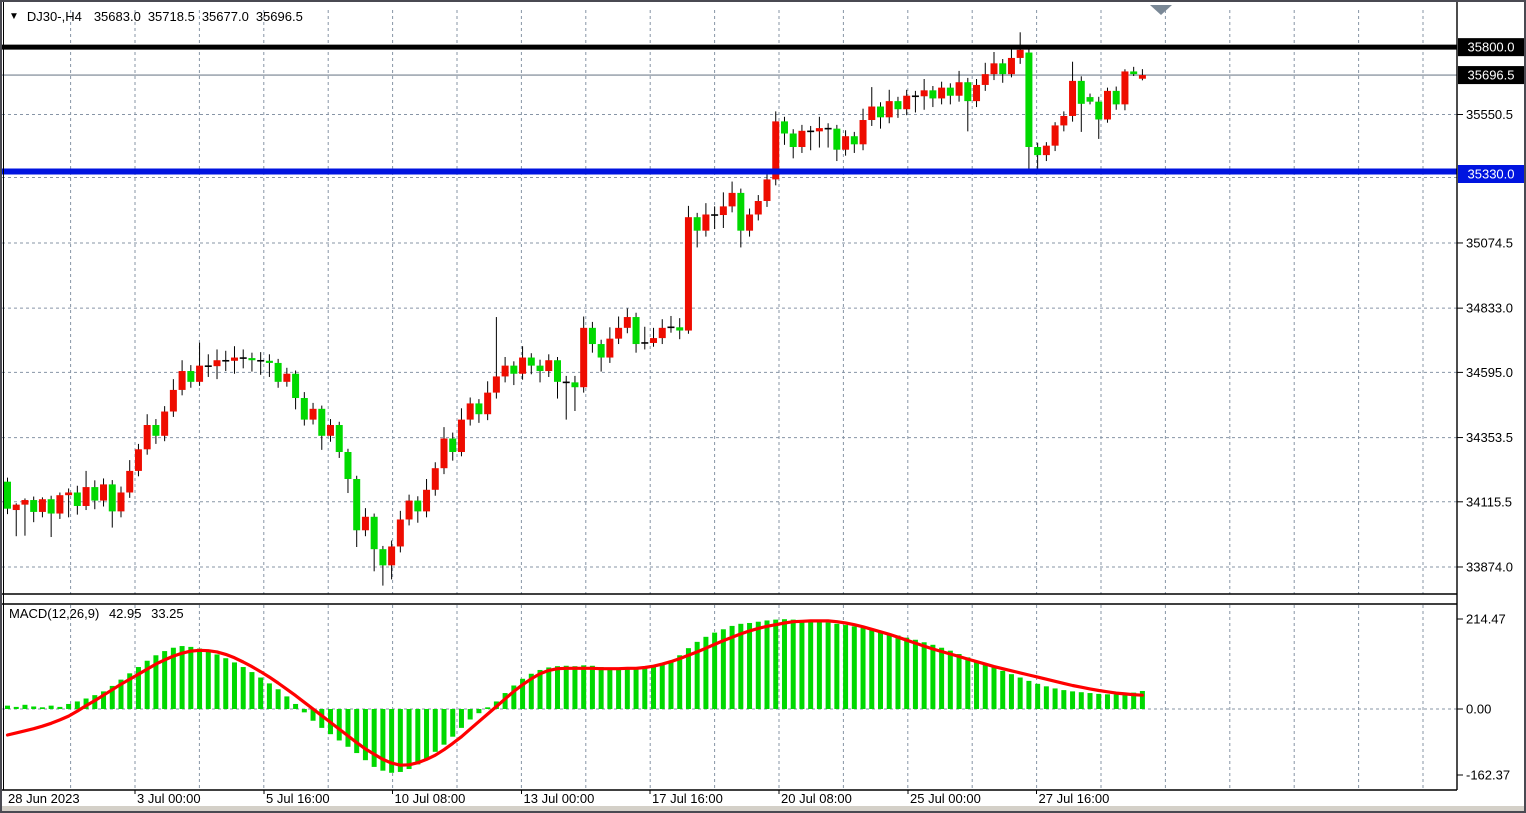 The width and height of the screenshot is (1526, 813). Describe the element at coordinates (54, 16) in the screenshot. I see `symbol-period-label: DJ30-,H4` at that location.